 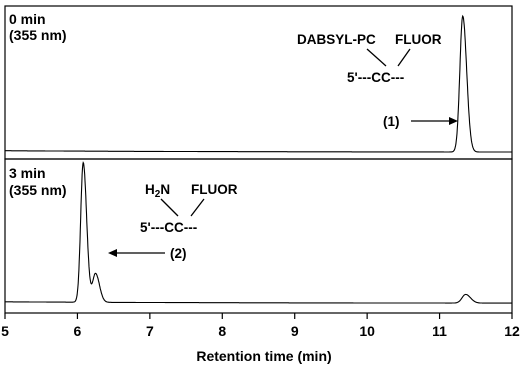 What do you see at coordinates (376, 57) in the screenshot?
I see `top-left-bond` at bounding box center [376, 57].